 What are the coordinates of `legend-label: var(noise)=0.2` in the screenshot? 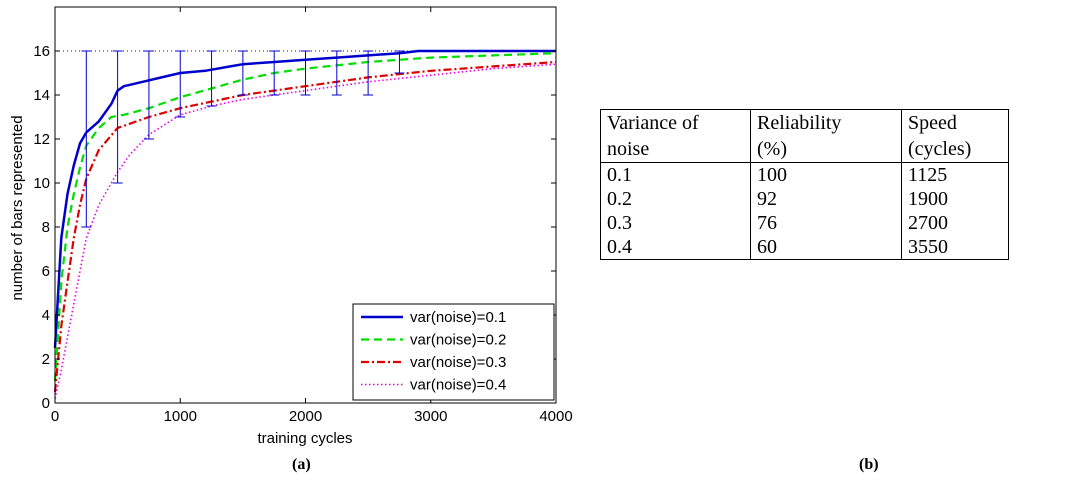 It's located at (458, 340).